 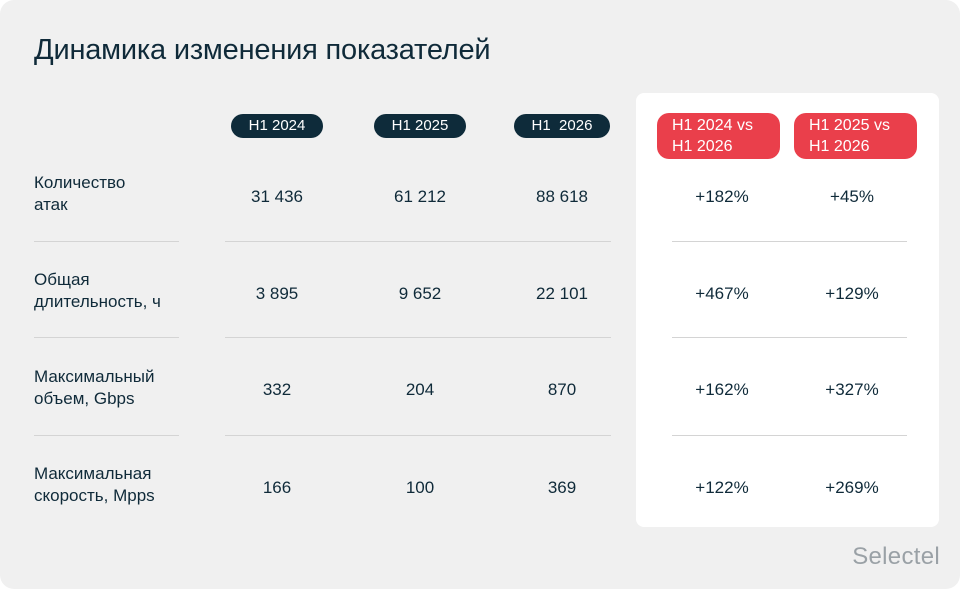 What do you see at coordinates (277, 196) in the screenshot?
I see `table-cell: 31 436` at bounding box center [277, 196].